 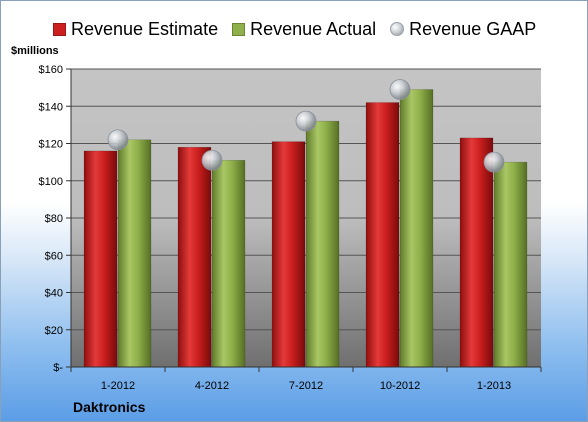 What do you see at coordinates (51, 182) in the screenshot?
I see `y-tick-label: $100` at bounding box center [51, 182].